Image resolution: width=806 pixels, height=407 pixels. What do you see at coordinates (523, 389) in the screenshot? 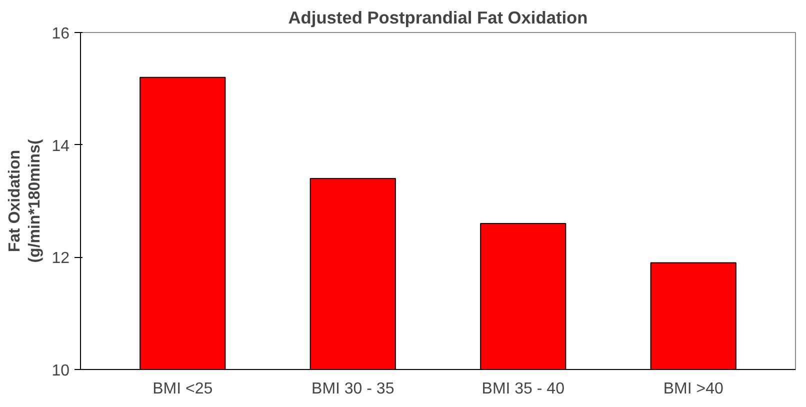
I see `x-tick-label: BMI 35 - 40` at bounding box center [523, 389].